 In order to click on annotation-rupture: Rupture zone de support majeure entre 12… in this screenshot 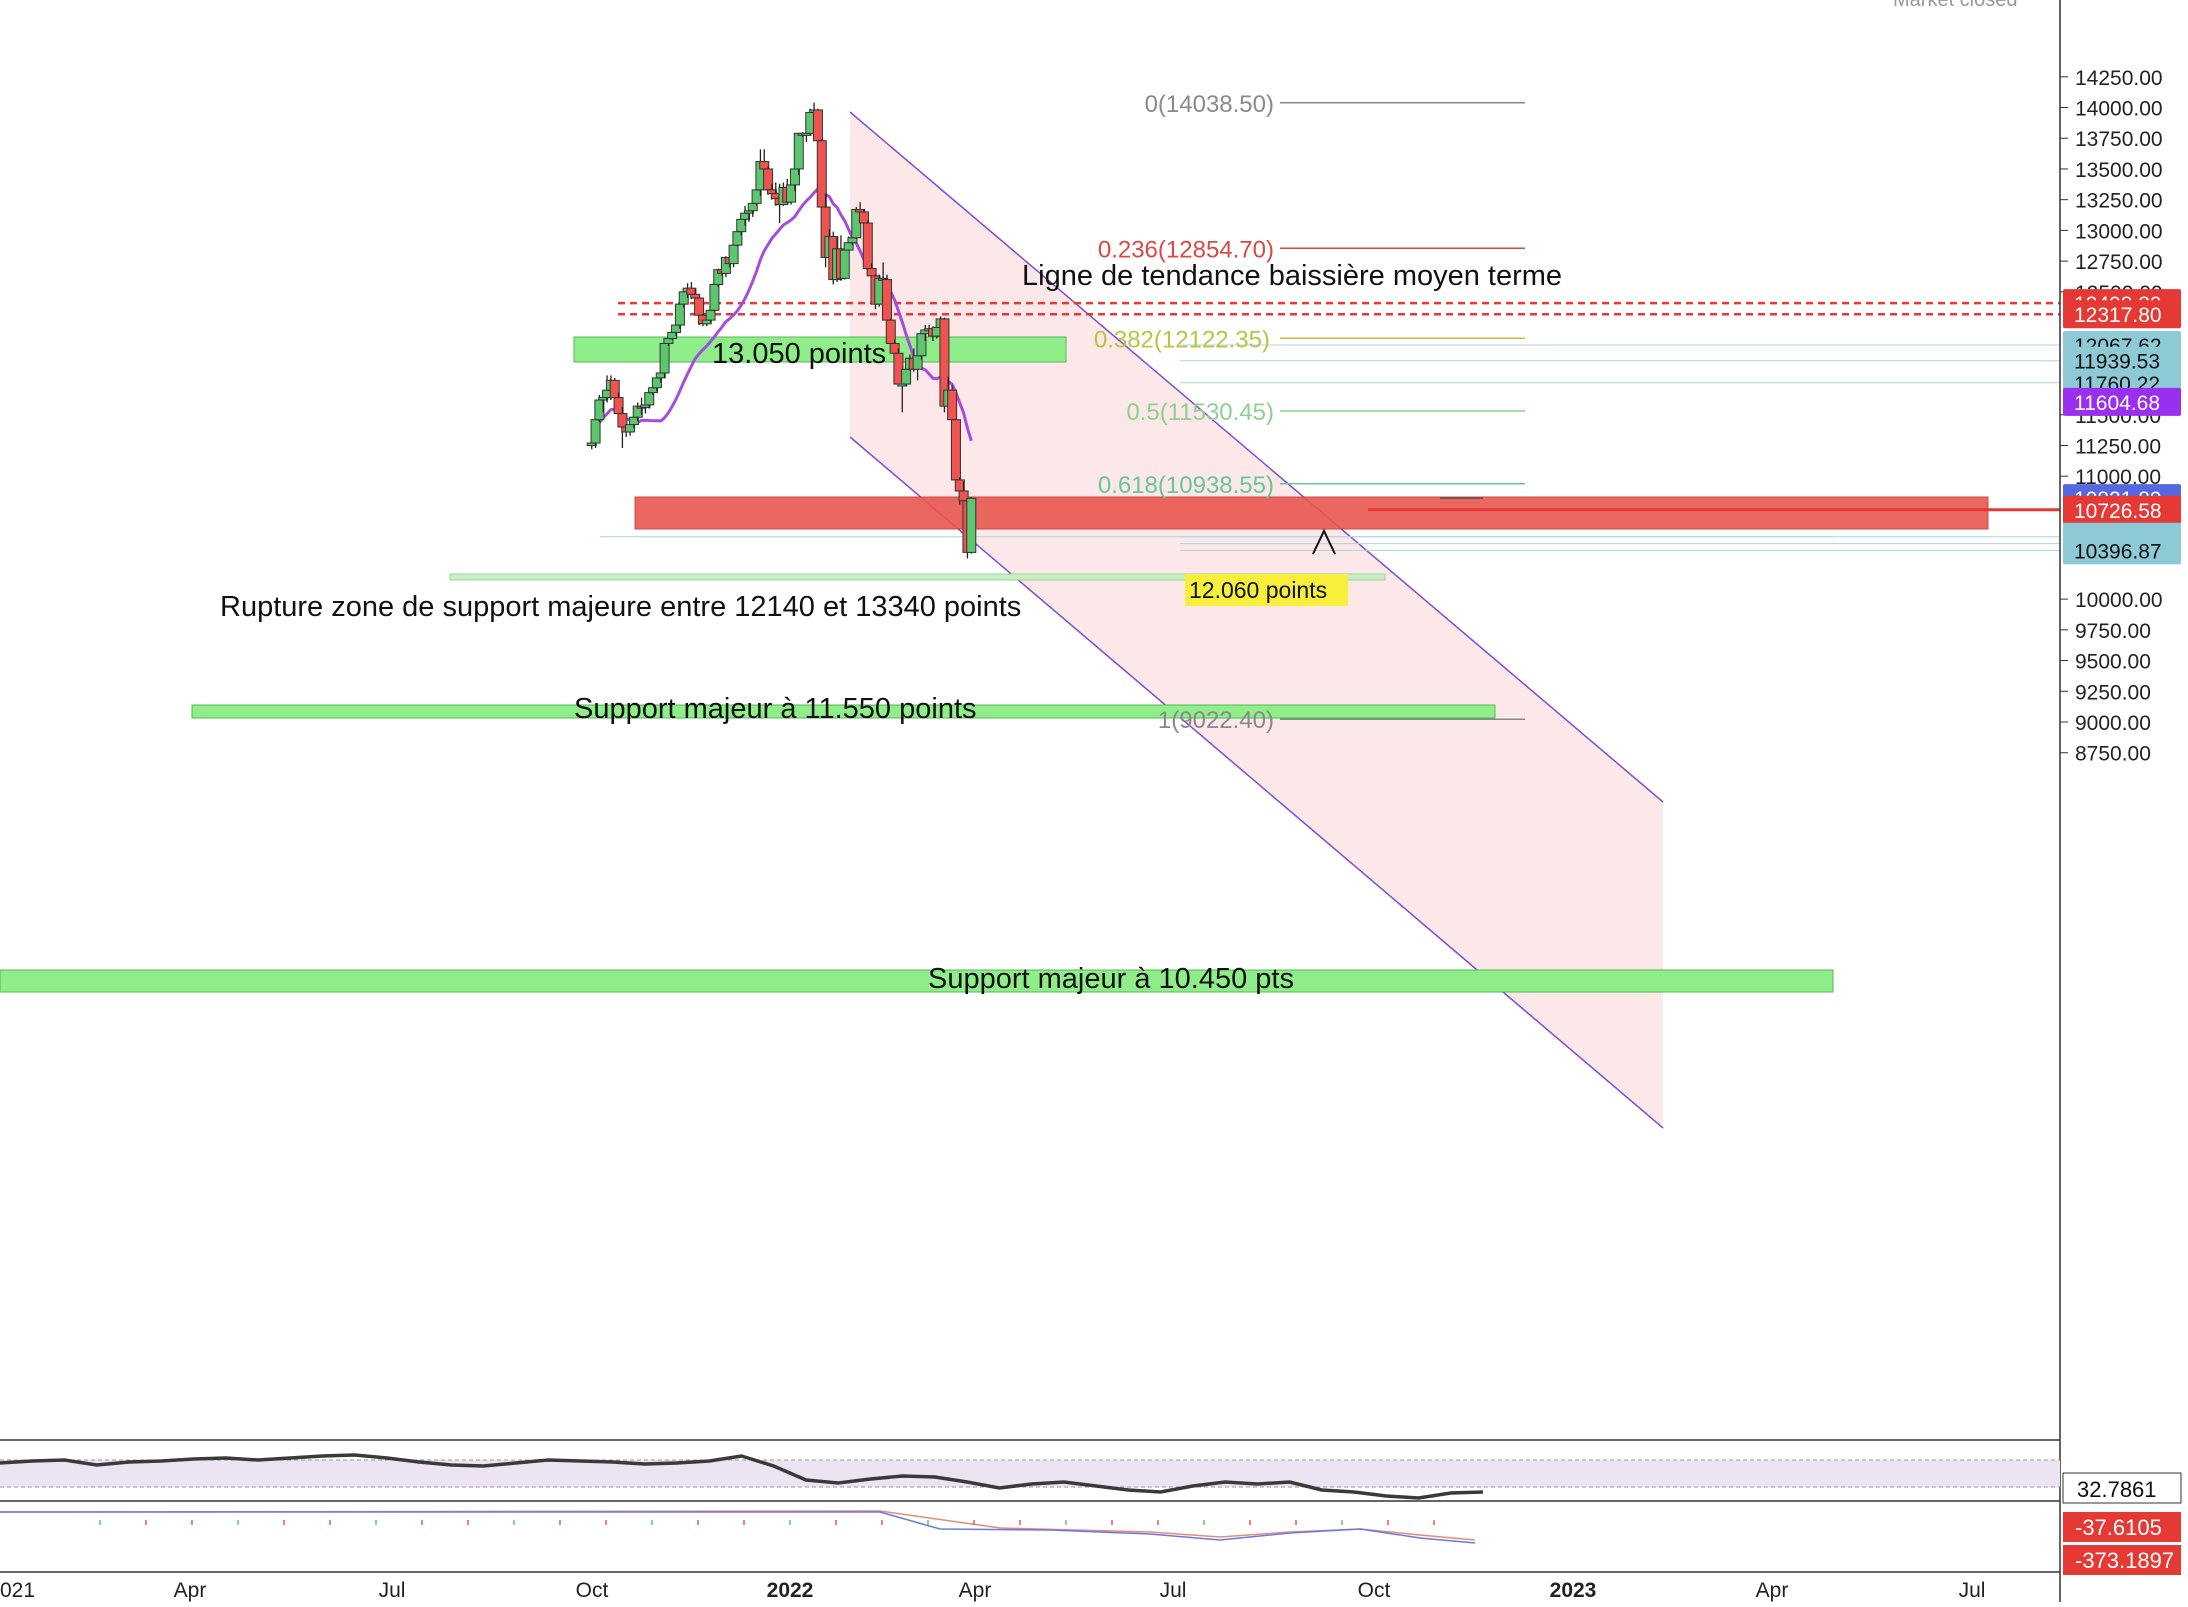, I will do `click(620, 607)`.